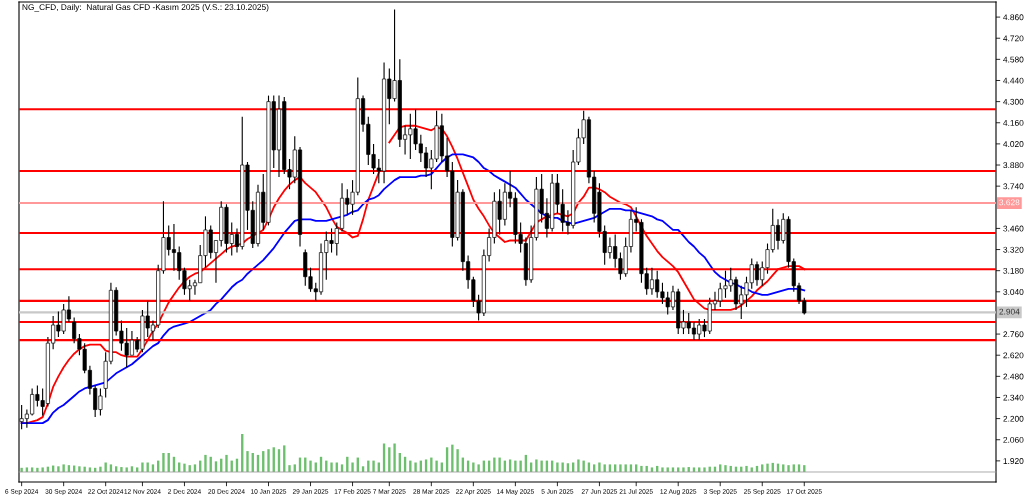 The width and height of the screenshot is (1024, 496). What do you see at coordinates (145, 7) in the screenshot?
I see `chart-title: NG_CFD, Daily: Natural Gas CFD -Kasım 2025 (V.S.: 23.10.2025)` at bounding box center [145, 7].